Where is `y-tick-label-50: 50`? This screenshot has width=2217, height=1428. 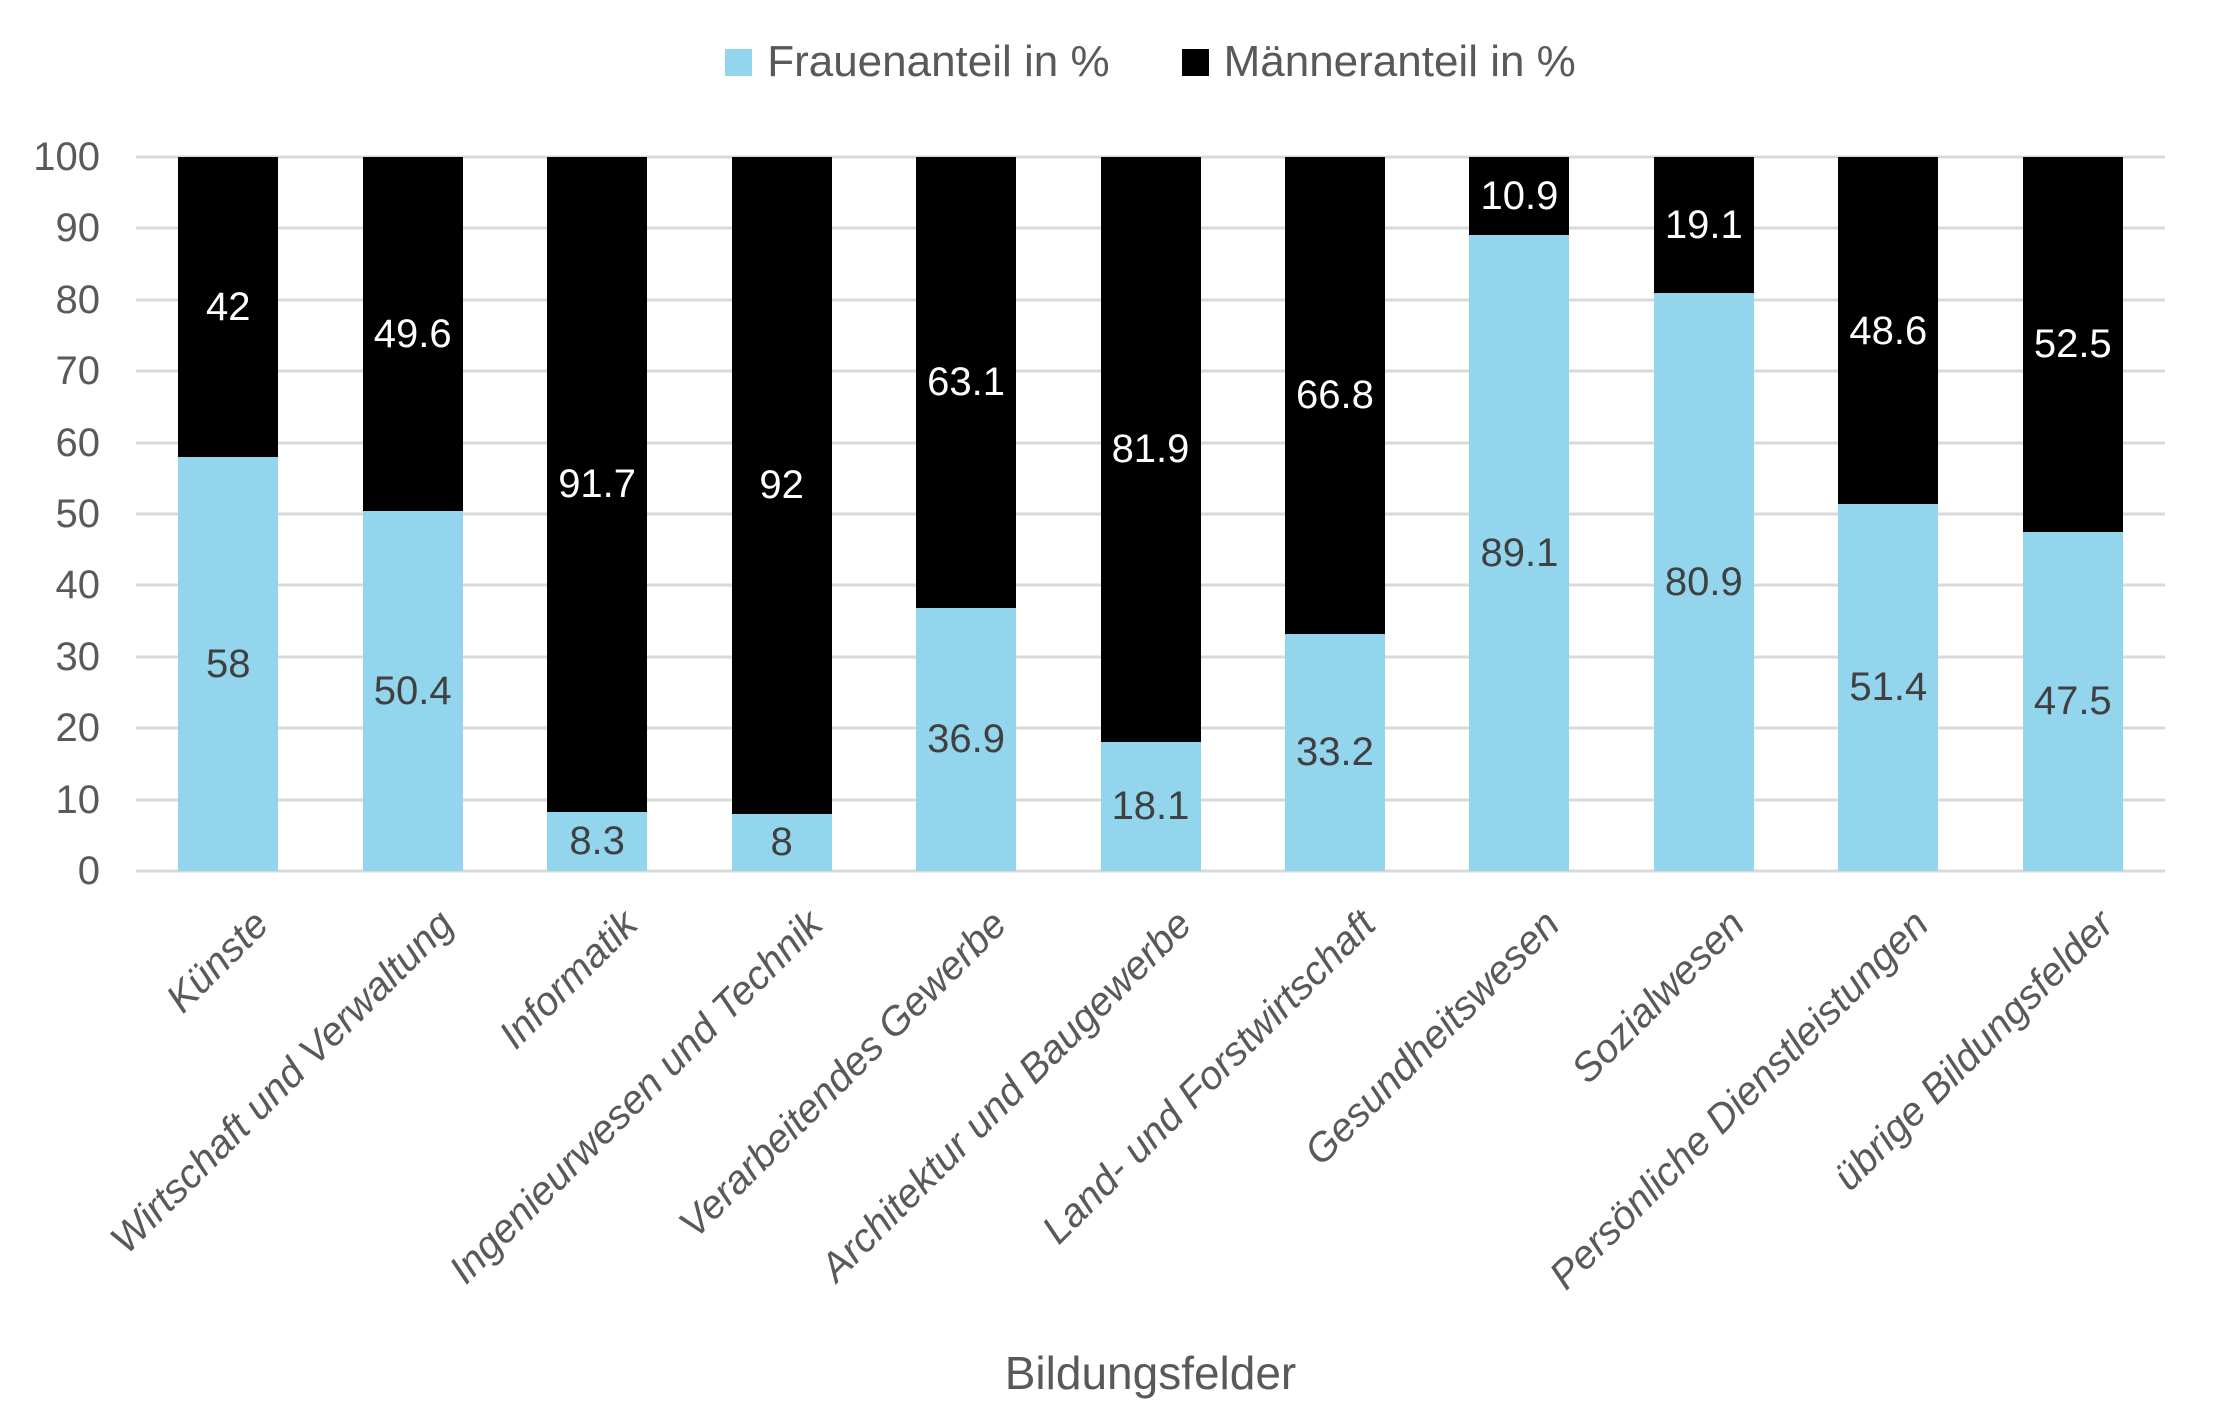
y-tick-label-50: 50 is located at coordinates (78, 514).